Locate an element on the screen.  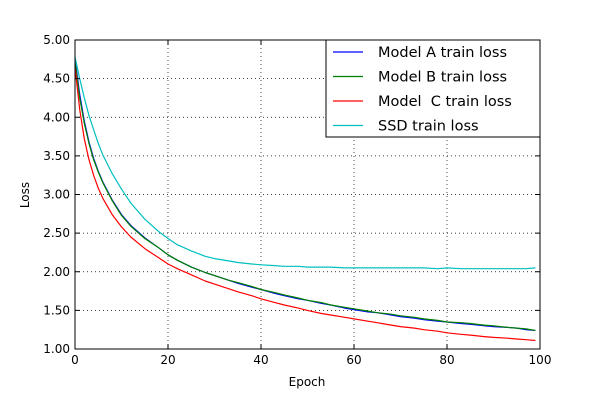
y-tick-label: 2.50 is located at coordinates (56, 233).